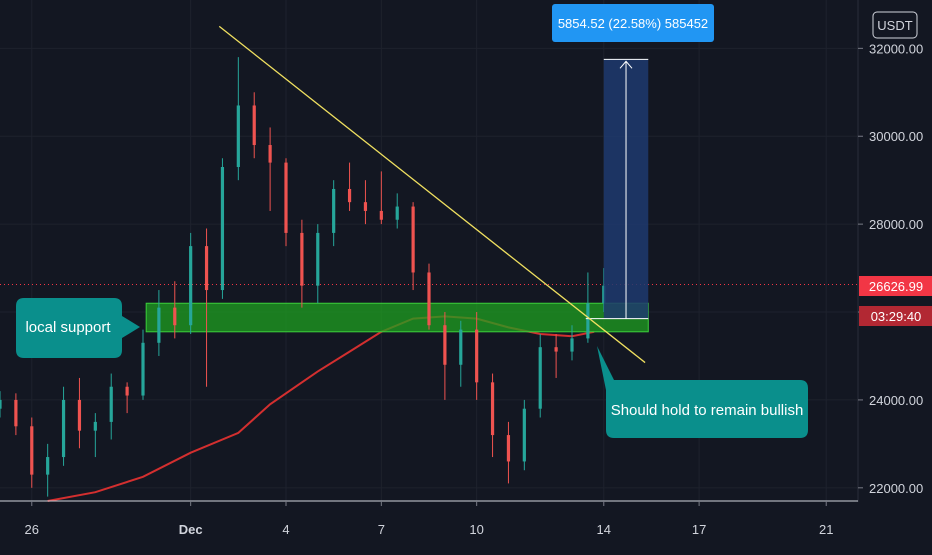  I want to click on time-axis: 26 Dec 4 7 10 14 17 21, so click(429, 519).